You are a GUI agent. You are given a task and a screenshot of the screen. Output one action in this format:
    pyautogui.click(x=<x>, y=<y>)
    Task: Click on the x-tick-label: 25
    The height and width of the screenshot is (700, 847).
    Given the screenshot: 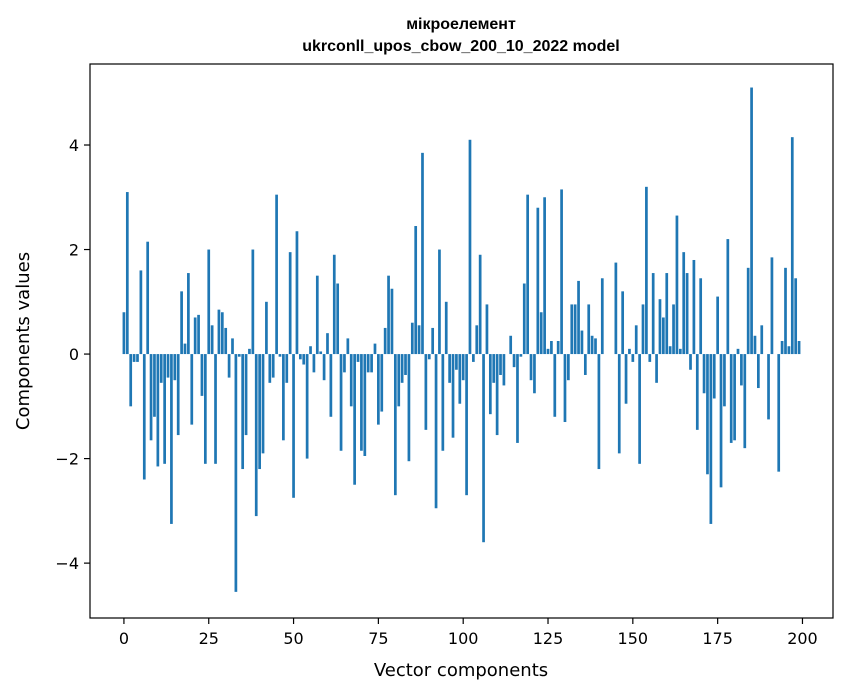 What is the action you would take?
    pyautogui.click(x=209, y=638)
    